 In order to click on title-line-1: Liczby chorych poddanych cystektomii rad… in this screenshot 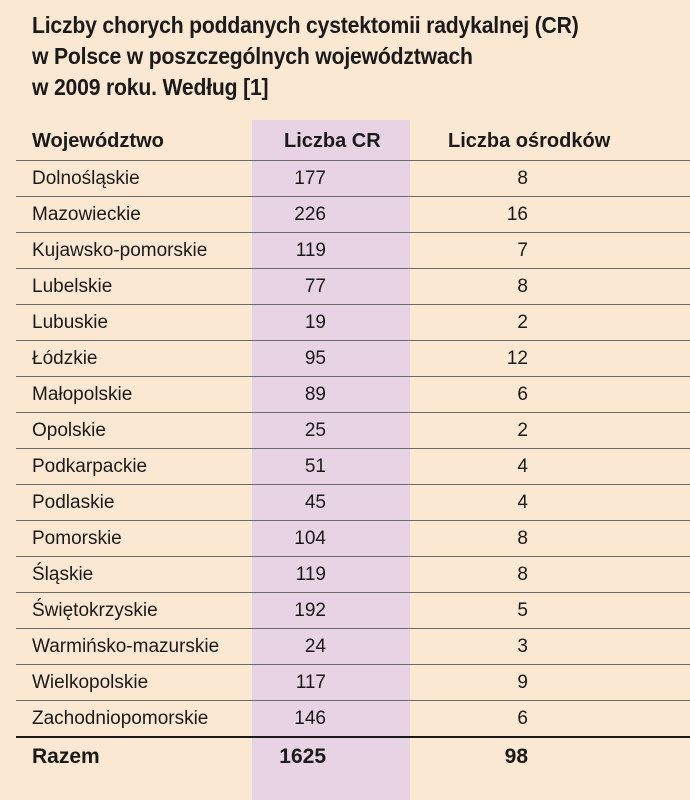, I will do `click(305, 25)`.